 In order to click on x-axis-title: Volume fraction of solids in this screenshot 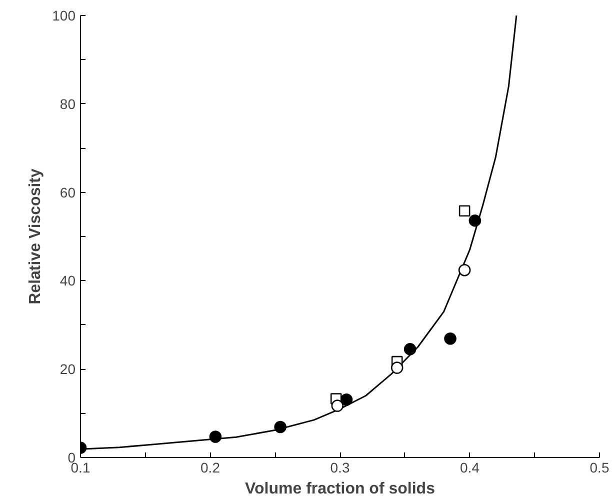, I will do `click(340, 489)`.